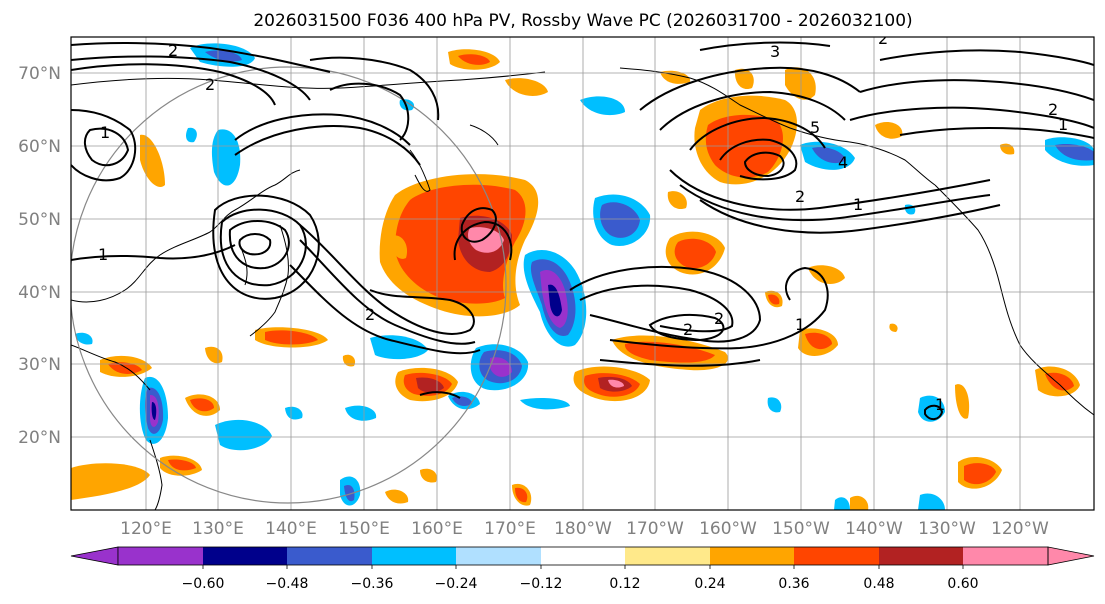 This screenshot has height=604, width=1105. Describe the element at coordinates (39, 256) in the screenshot. I see `latitude-labels: 20°N 30°N 40°N 50°N 60°N 70°N` at that location.